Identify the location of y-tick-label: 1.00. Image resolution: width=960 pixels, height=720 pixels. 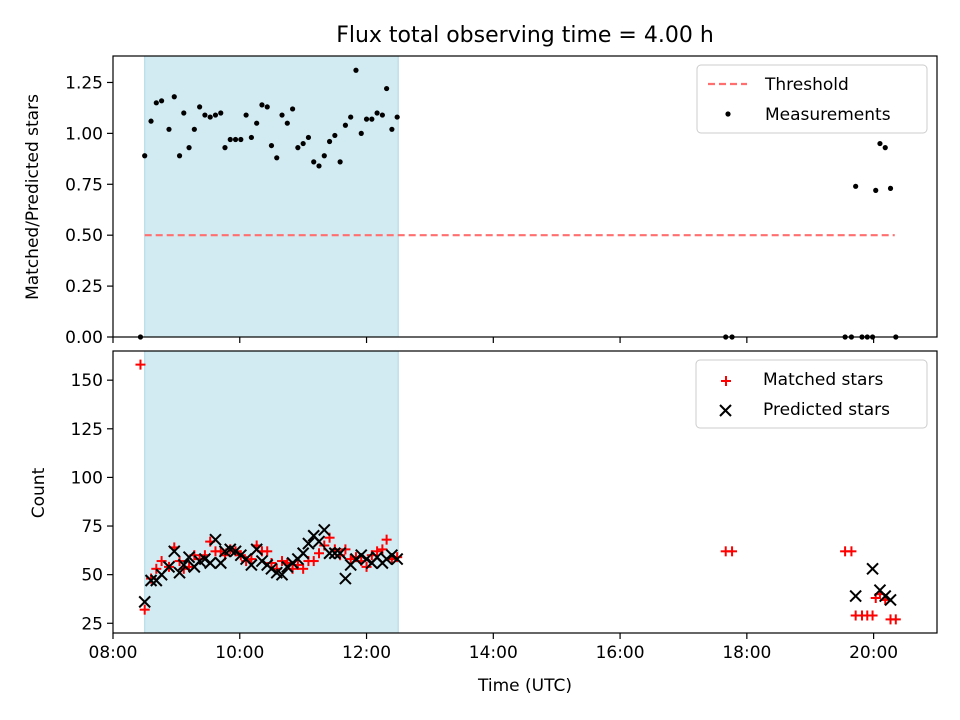
(84, 134).